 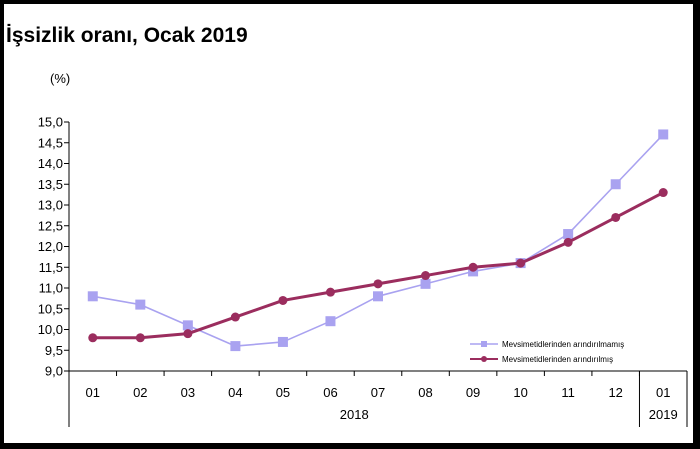 What do you see at coordinates (50, 122) in the screenshot?
I see `y-tick-label: 15,0` at bounding box center [50, 122].